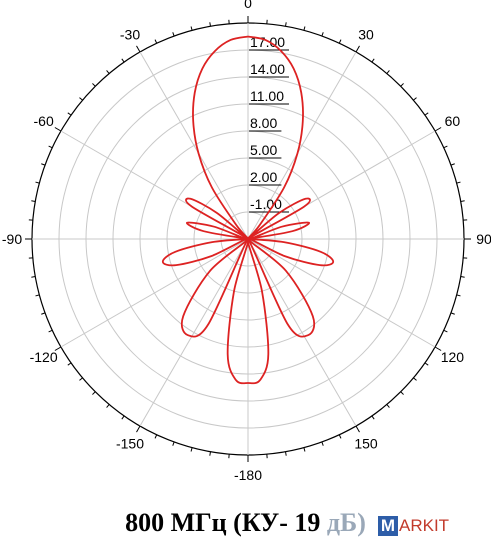  What do you see at coordinates (483, 239) in the screenshot?
I see `angle-label: 90` at bounding box center [483, 239].